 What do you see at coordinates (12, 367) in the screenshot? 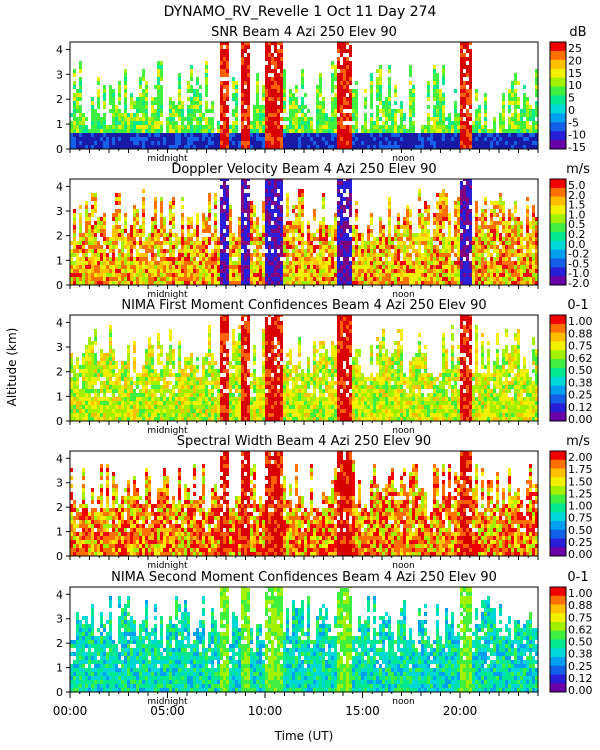
I see `y-axis-label: Altitude (km)` at bounding box center [12, 367].